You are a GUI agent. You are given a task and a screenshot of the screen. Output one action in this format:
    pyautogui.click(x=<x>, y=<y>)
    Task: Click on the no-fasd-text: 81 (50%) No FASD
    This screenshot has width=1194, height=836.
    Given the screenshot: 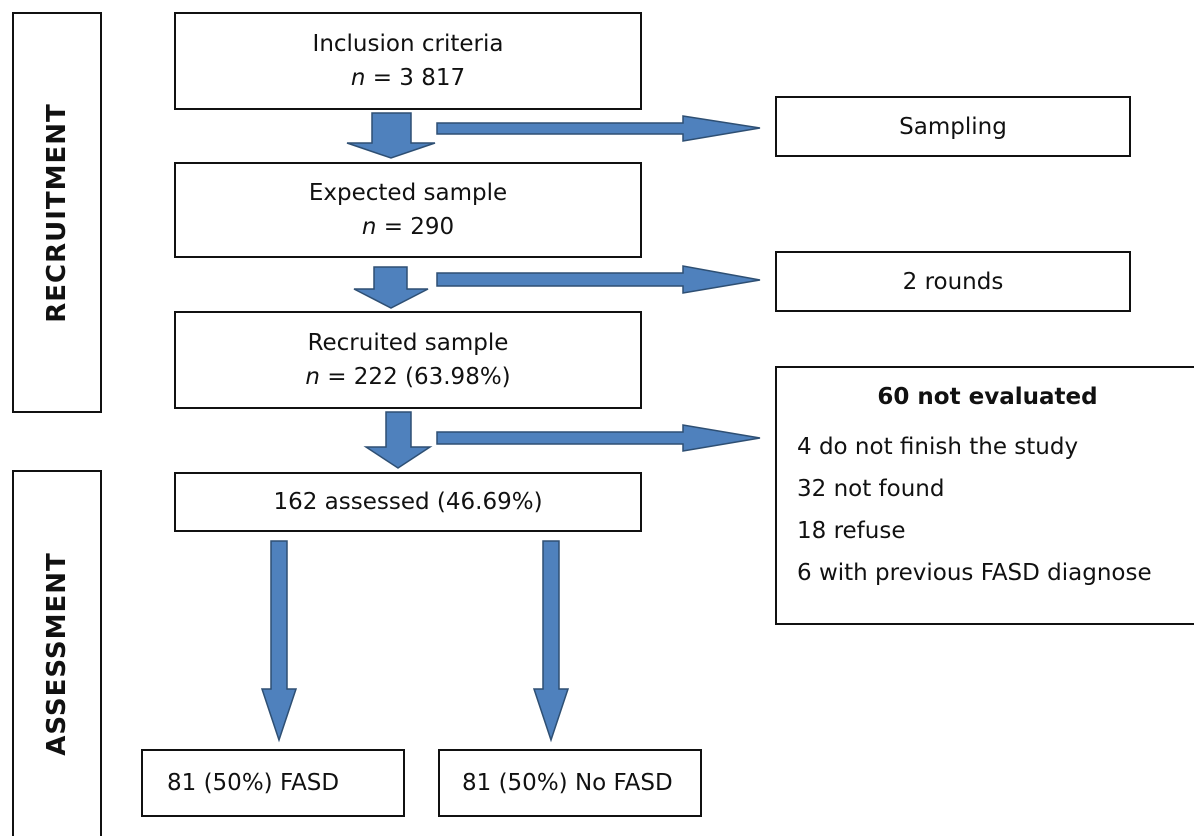 What is the action you would take?
    pyautogui.click(x=567, y=783)
    